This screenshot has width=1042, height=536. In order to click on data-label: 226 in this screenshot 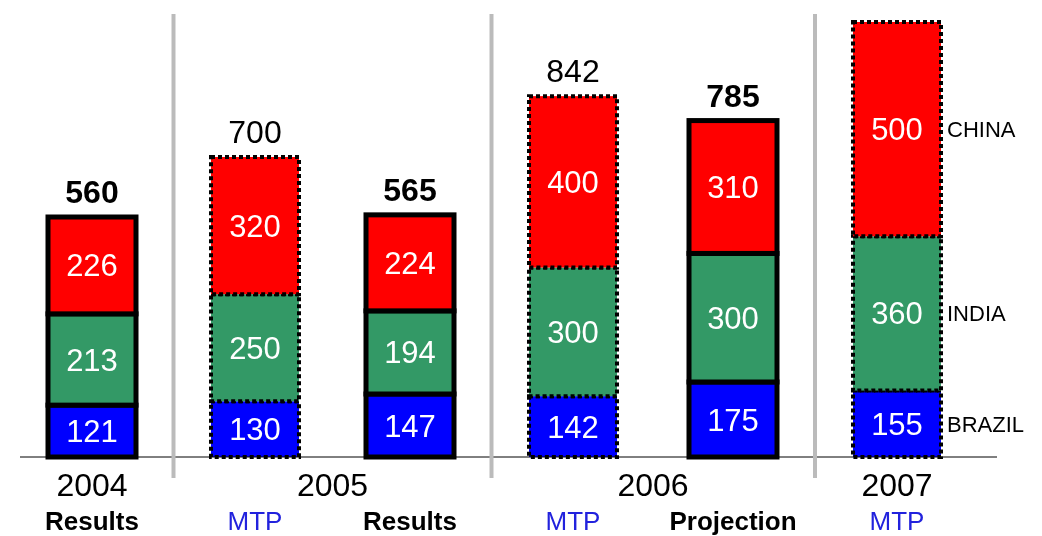, I will do `click(92, 266)`.